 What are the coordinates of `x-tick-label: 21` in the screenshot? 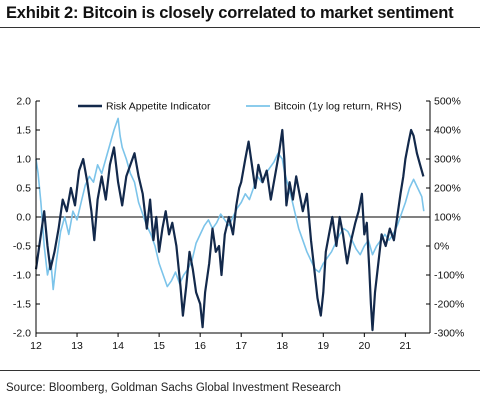 It's located at (406, 346).